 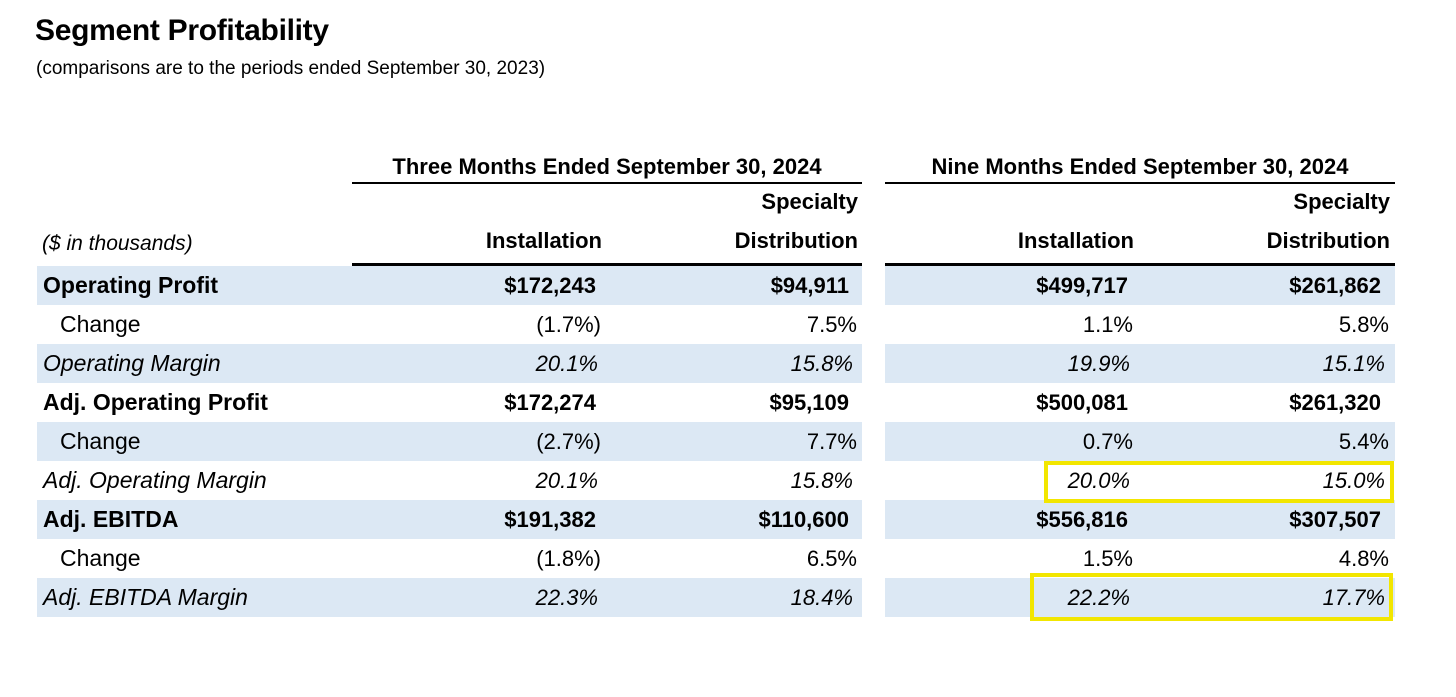 What do you see at coordinates (1353, 480) in the screenshot?
I see `cell-specialty-9m: 15.0%` at bounding box center [1353, 480].